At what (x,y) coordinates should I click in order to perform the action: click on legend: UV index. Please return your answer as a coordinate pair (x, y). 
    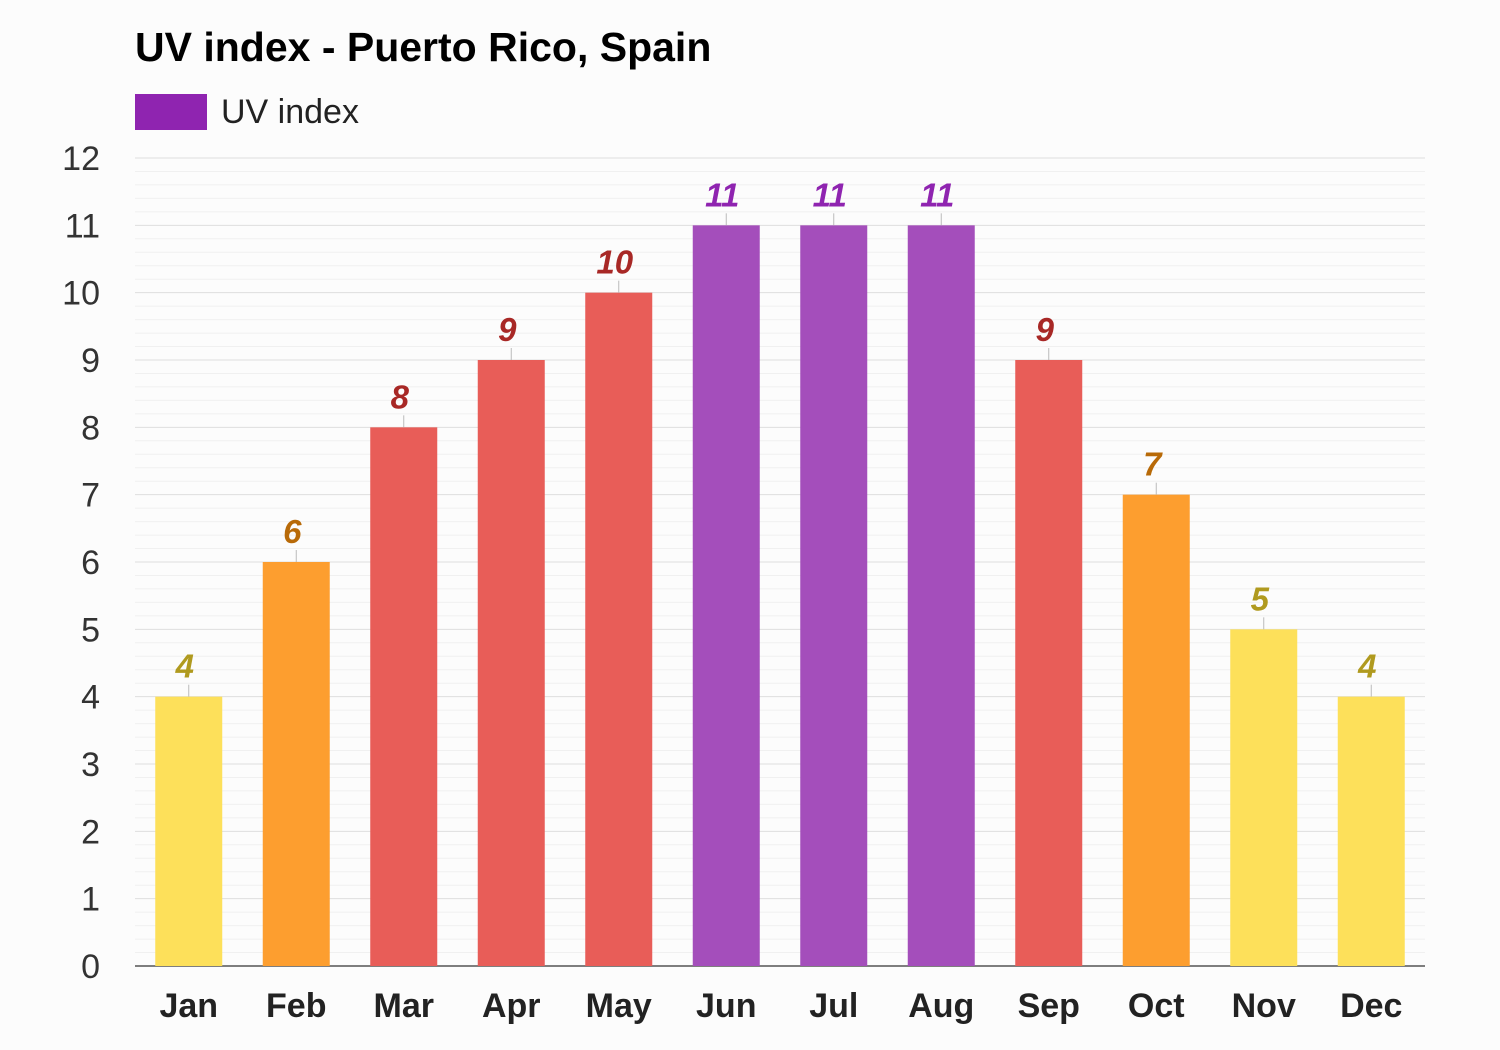
    Looking at the image, I should click on (247, 112).